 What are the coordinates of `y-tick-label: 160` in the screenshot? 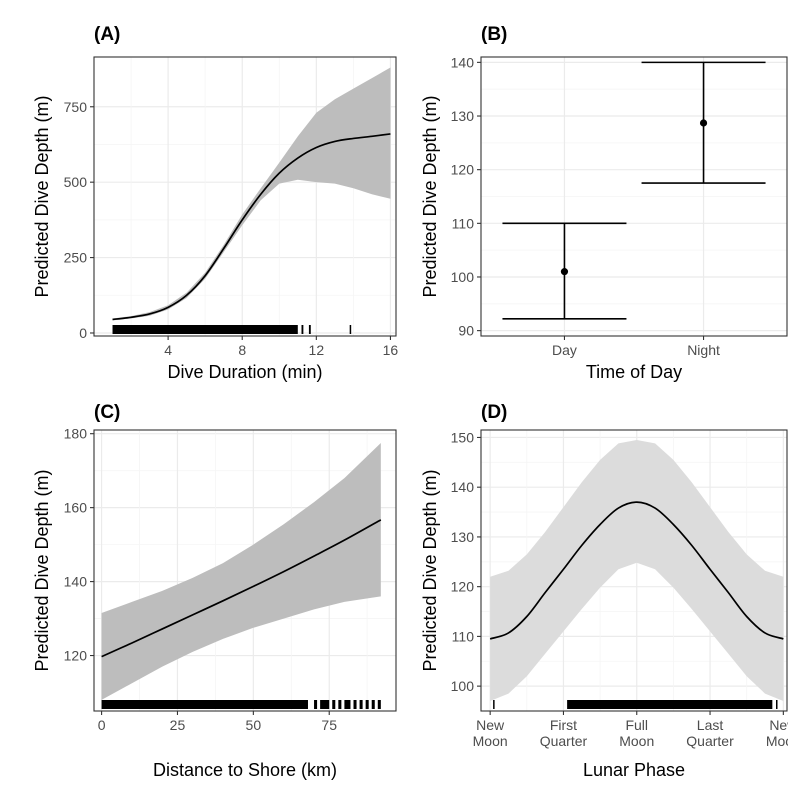 It's located at (76, 508).